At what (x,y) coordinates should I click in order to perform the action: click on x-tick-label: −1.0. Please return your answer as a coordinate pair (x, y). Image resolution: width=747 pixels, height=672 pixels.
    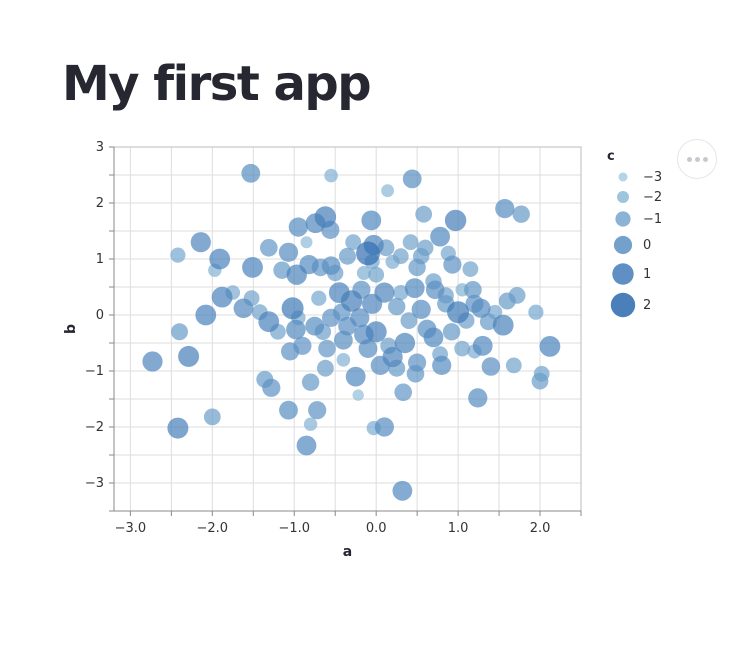
    Looking at the image, I should click on (294, 528).